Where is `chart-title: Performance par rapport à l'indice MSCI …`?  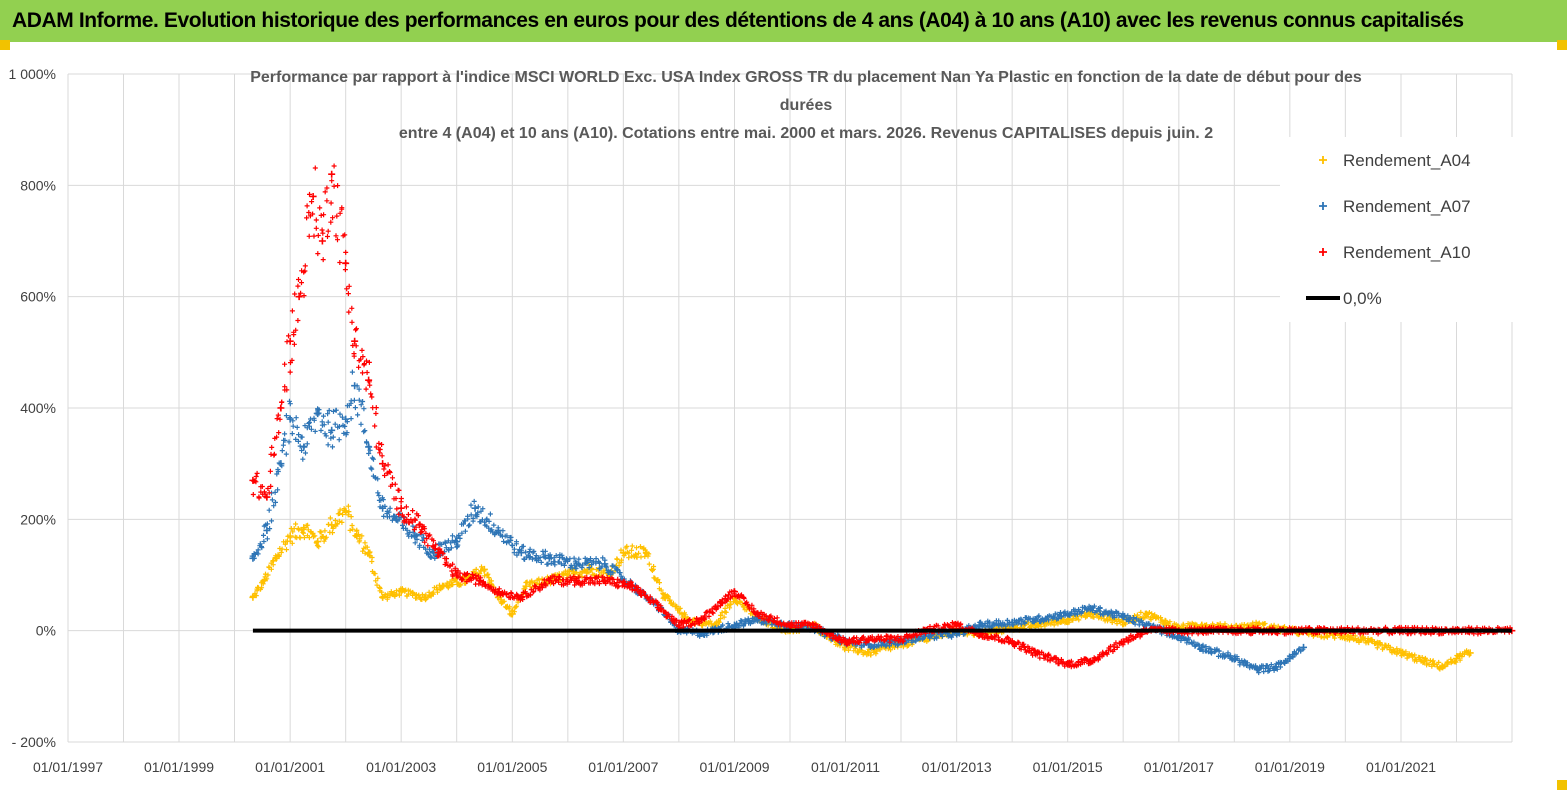 chart-title: Performance par rapport à l'indice MSCI … is located at coordinates (806, 105).